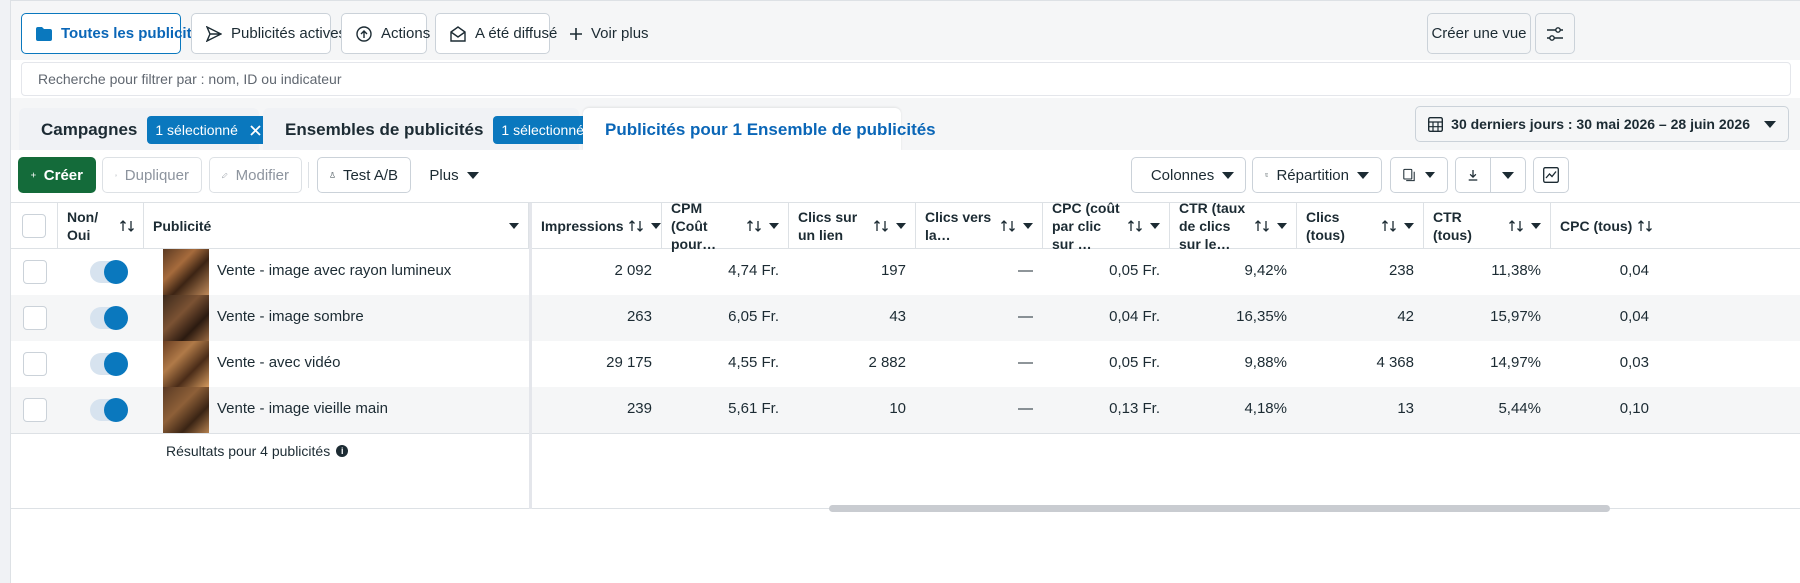 The height and width of the screenshot is (583, 1800). I want to click on cpc-cell: 0,05 Fr., so click(1134, 270).